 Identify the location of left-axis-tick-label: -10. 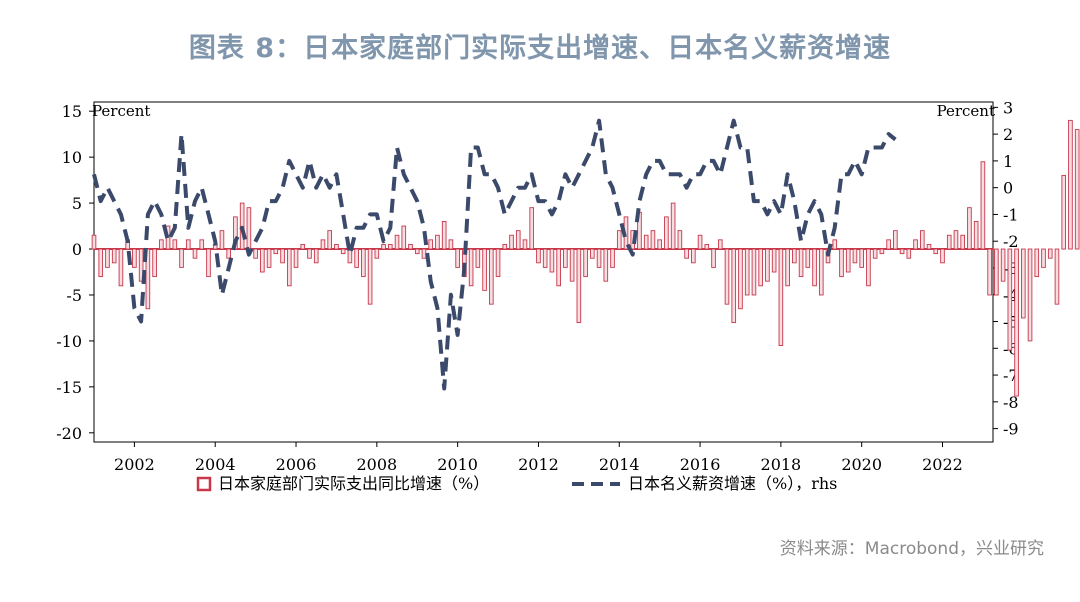
(69, 341).